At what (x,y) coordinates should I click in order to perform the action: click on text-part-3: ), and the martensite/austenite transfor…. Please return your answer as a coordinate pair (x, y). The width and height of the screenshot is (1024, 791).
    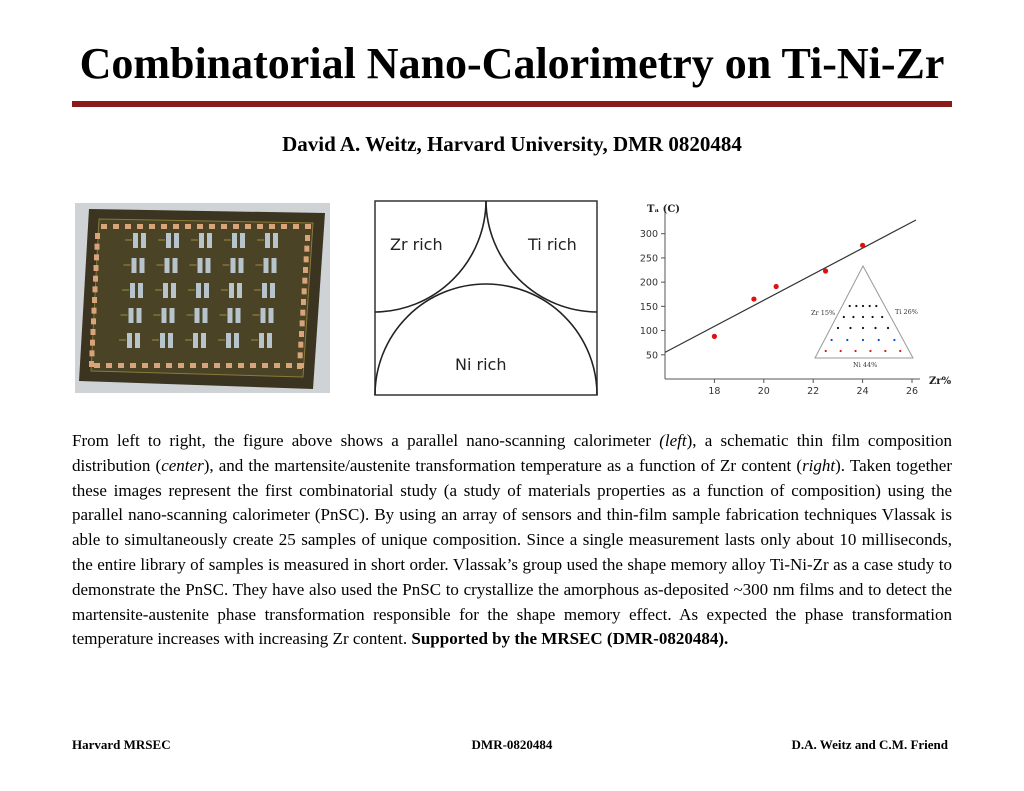
    Looking at the image, I should click on (503, 465).